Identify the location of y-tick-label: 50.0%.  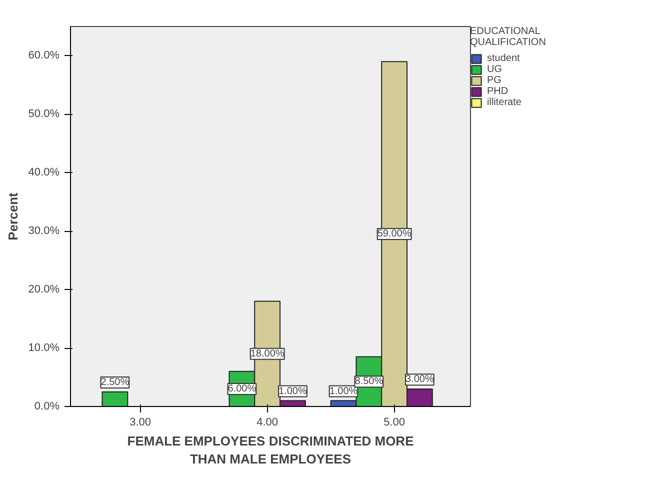
(44, 114).